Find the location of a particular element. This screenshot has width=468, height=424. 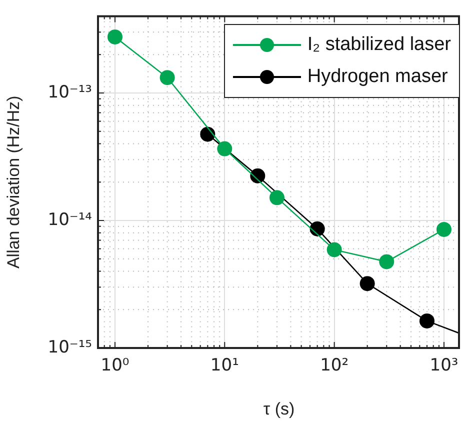

legend-label: Hydrogen maser is located at coordinates (377, 77).